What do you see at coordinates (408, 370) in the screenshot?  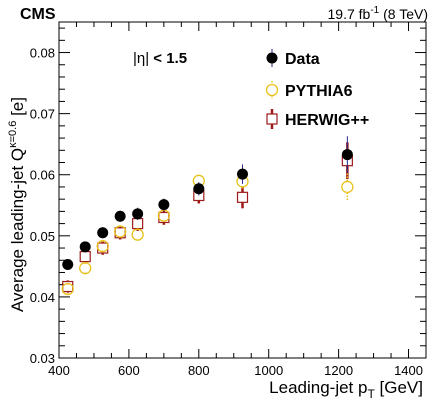 I see `x-tick-label: 1400` at bounding box center [408, 370].